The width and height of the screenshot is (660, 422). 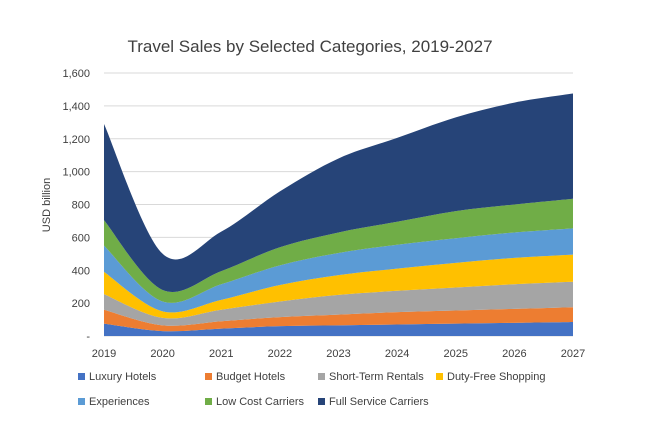 What do you see at coordinates (338, 303) in the screenshot?
I see `series-area-short-term-rentals` at bounding box center [338, 303].